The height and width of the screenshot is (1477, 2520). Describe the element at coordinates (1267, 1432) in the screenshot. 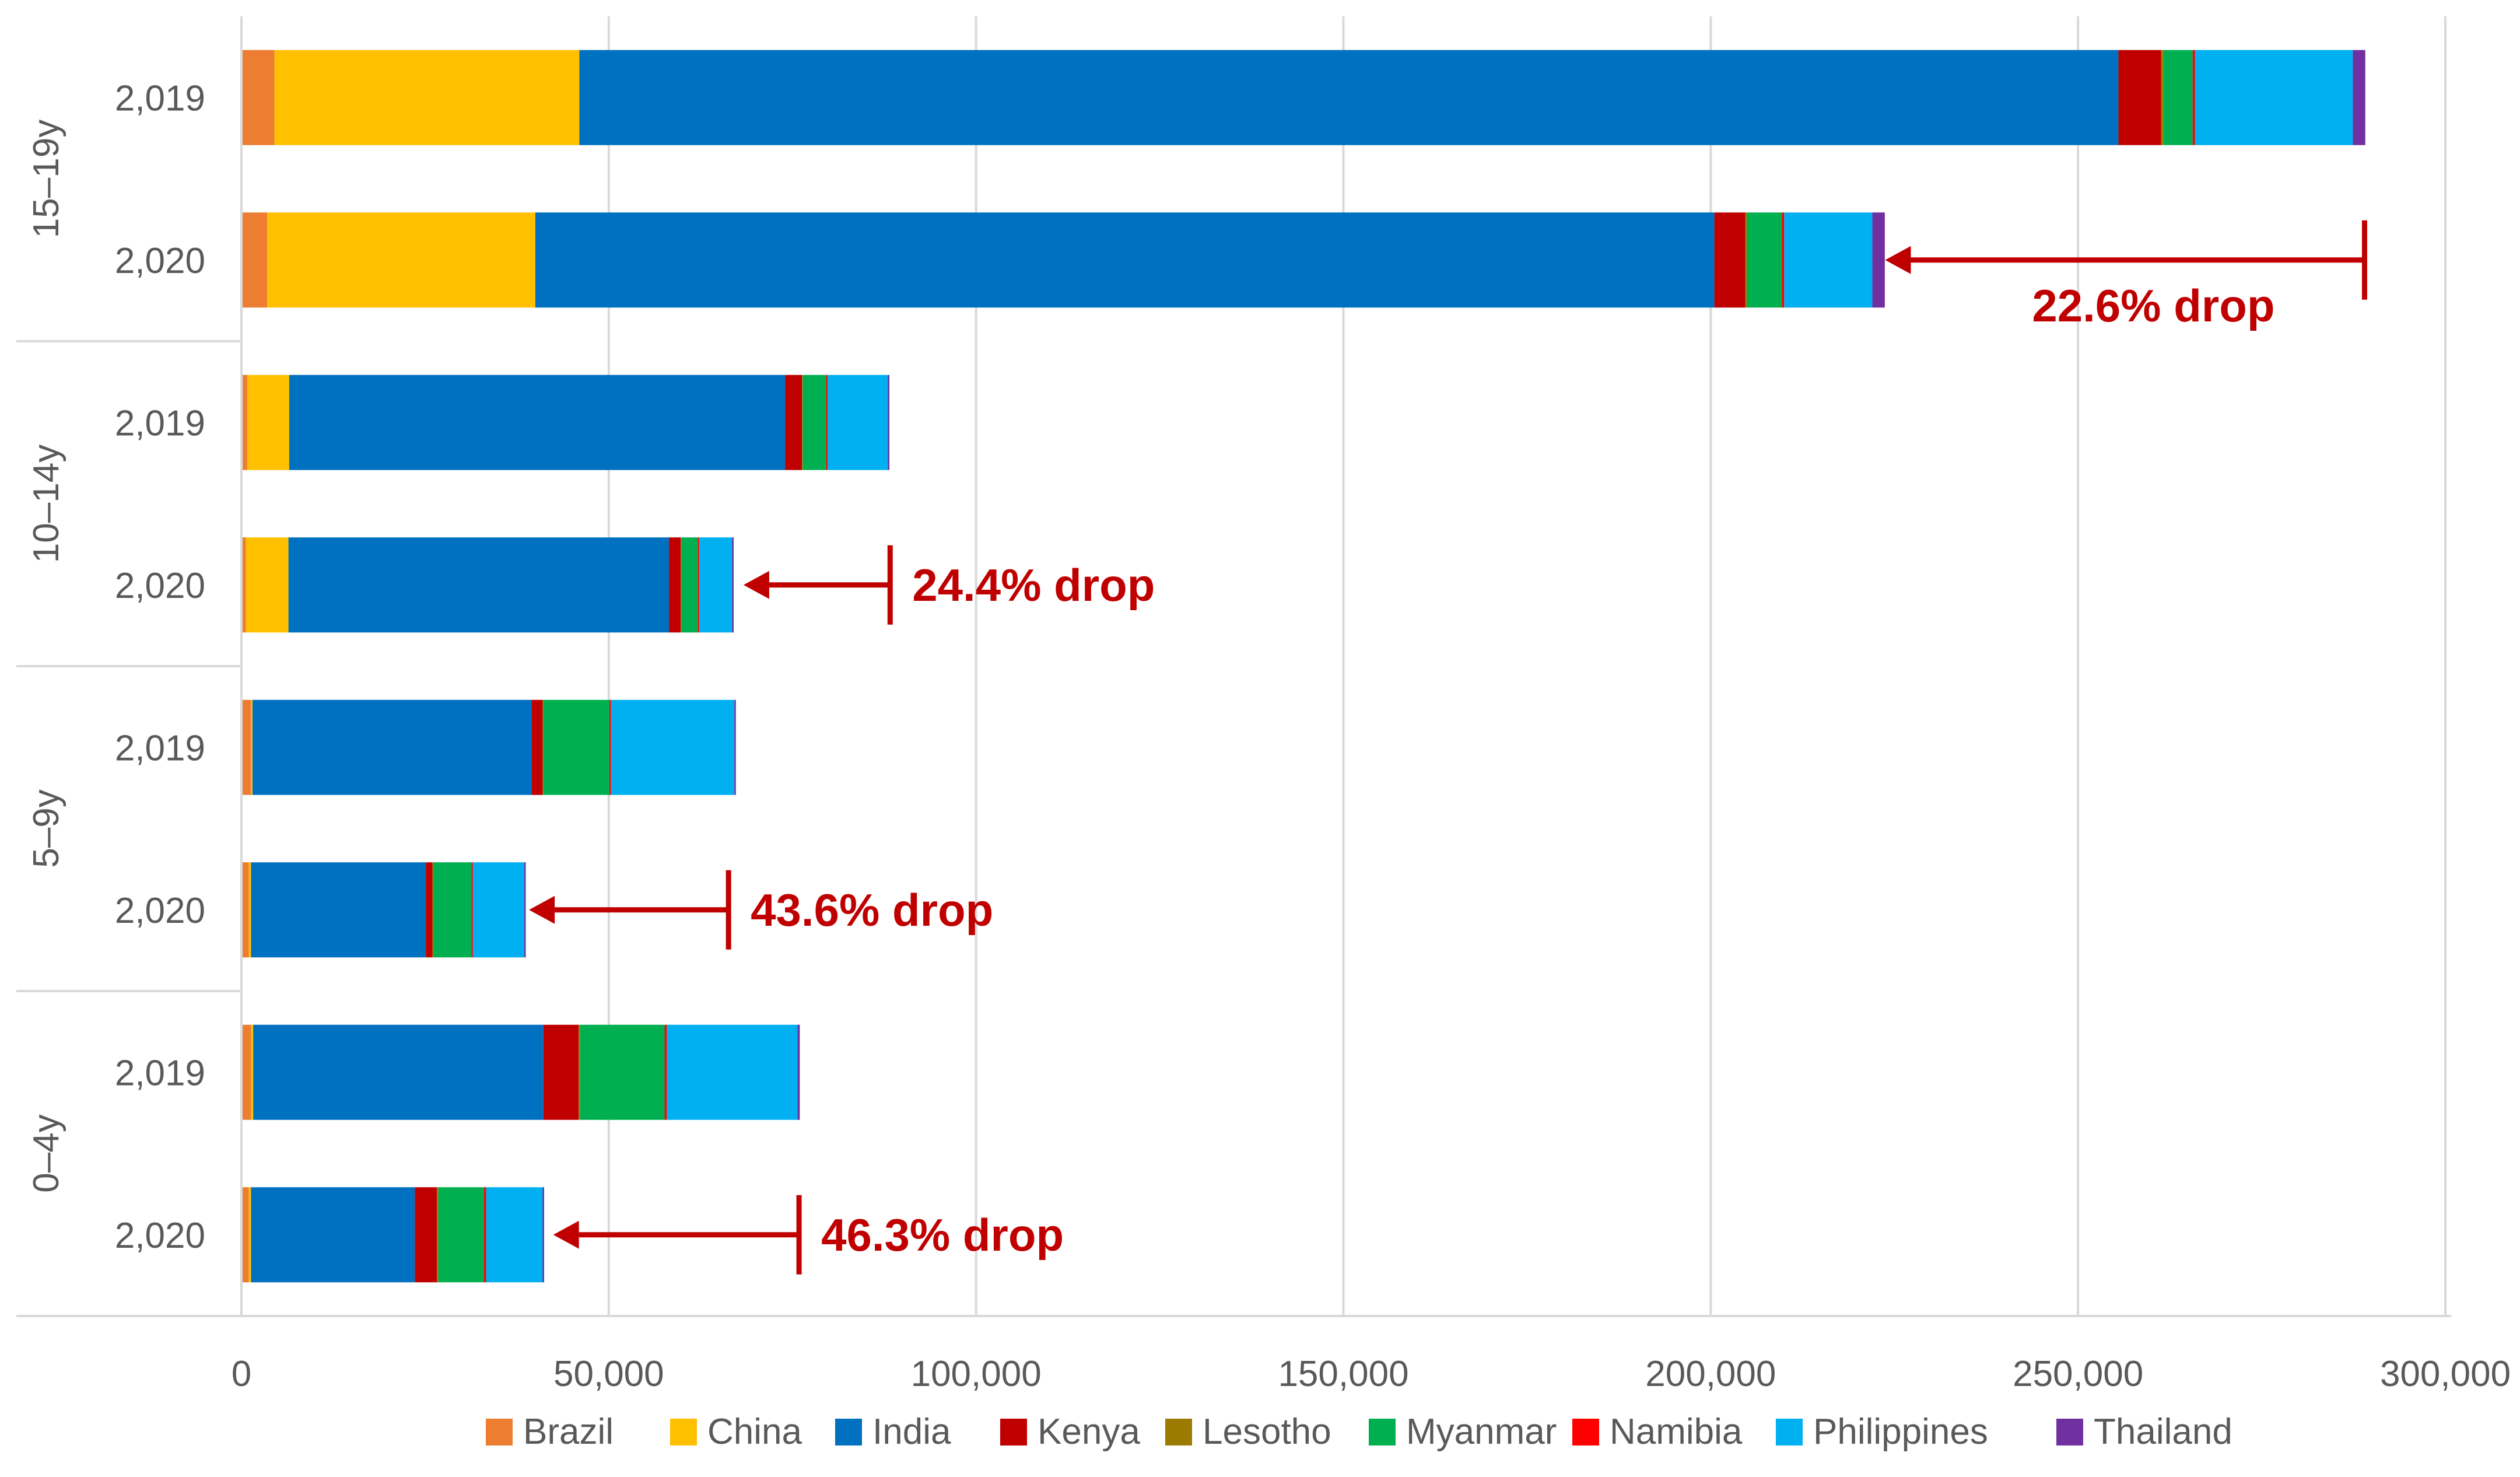

I see `legend-label: Lesotho` at that location.